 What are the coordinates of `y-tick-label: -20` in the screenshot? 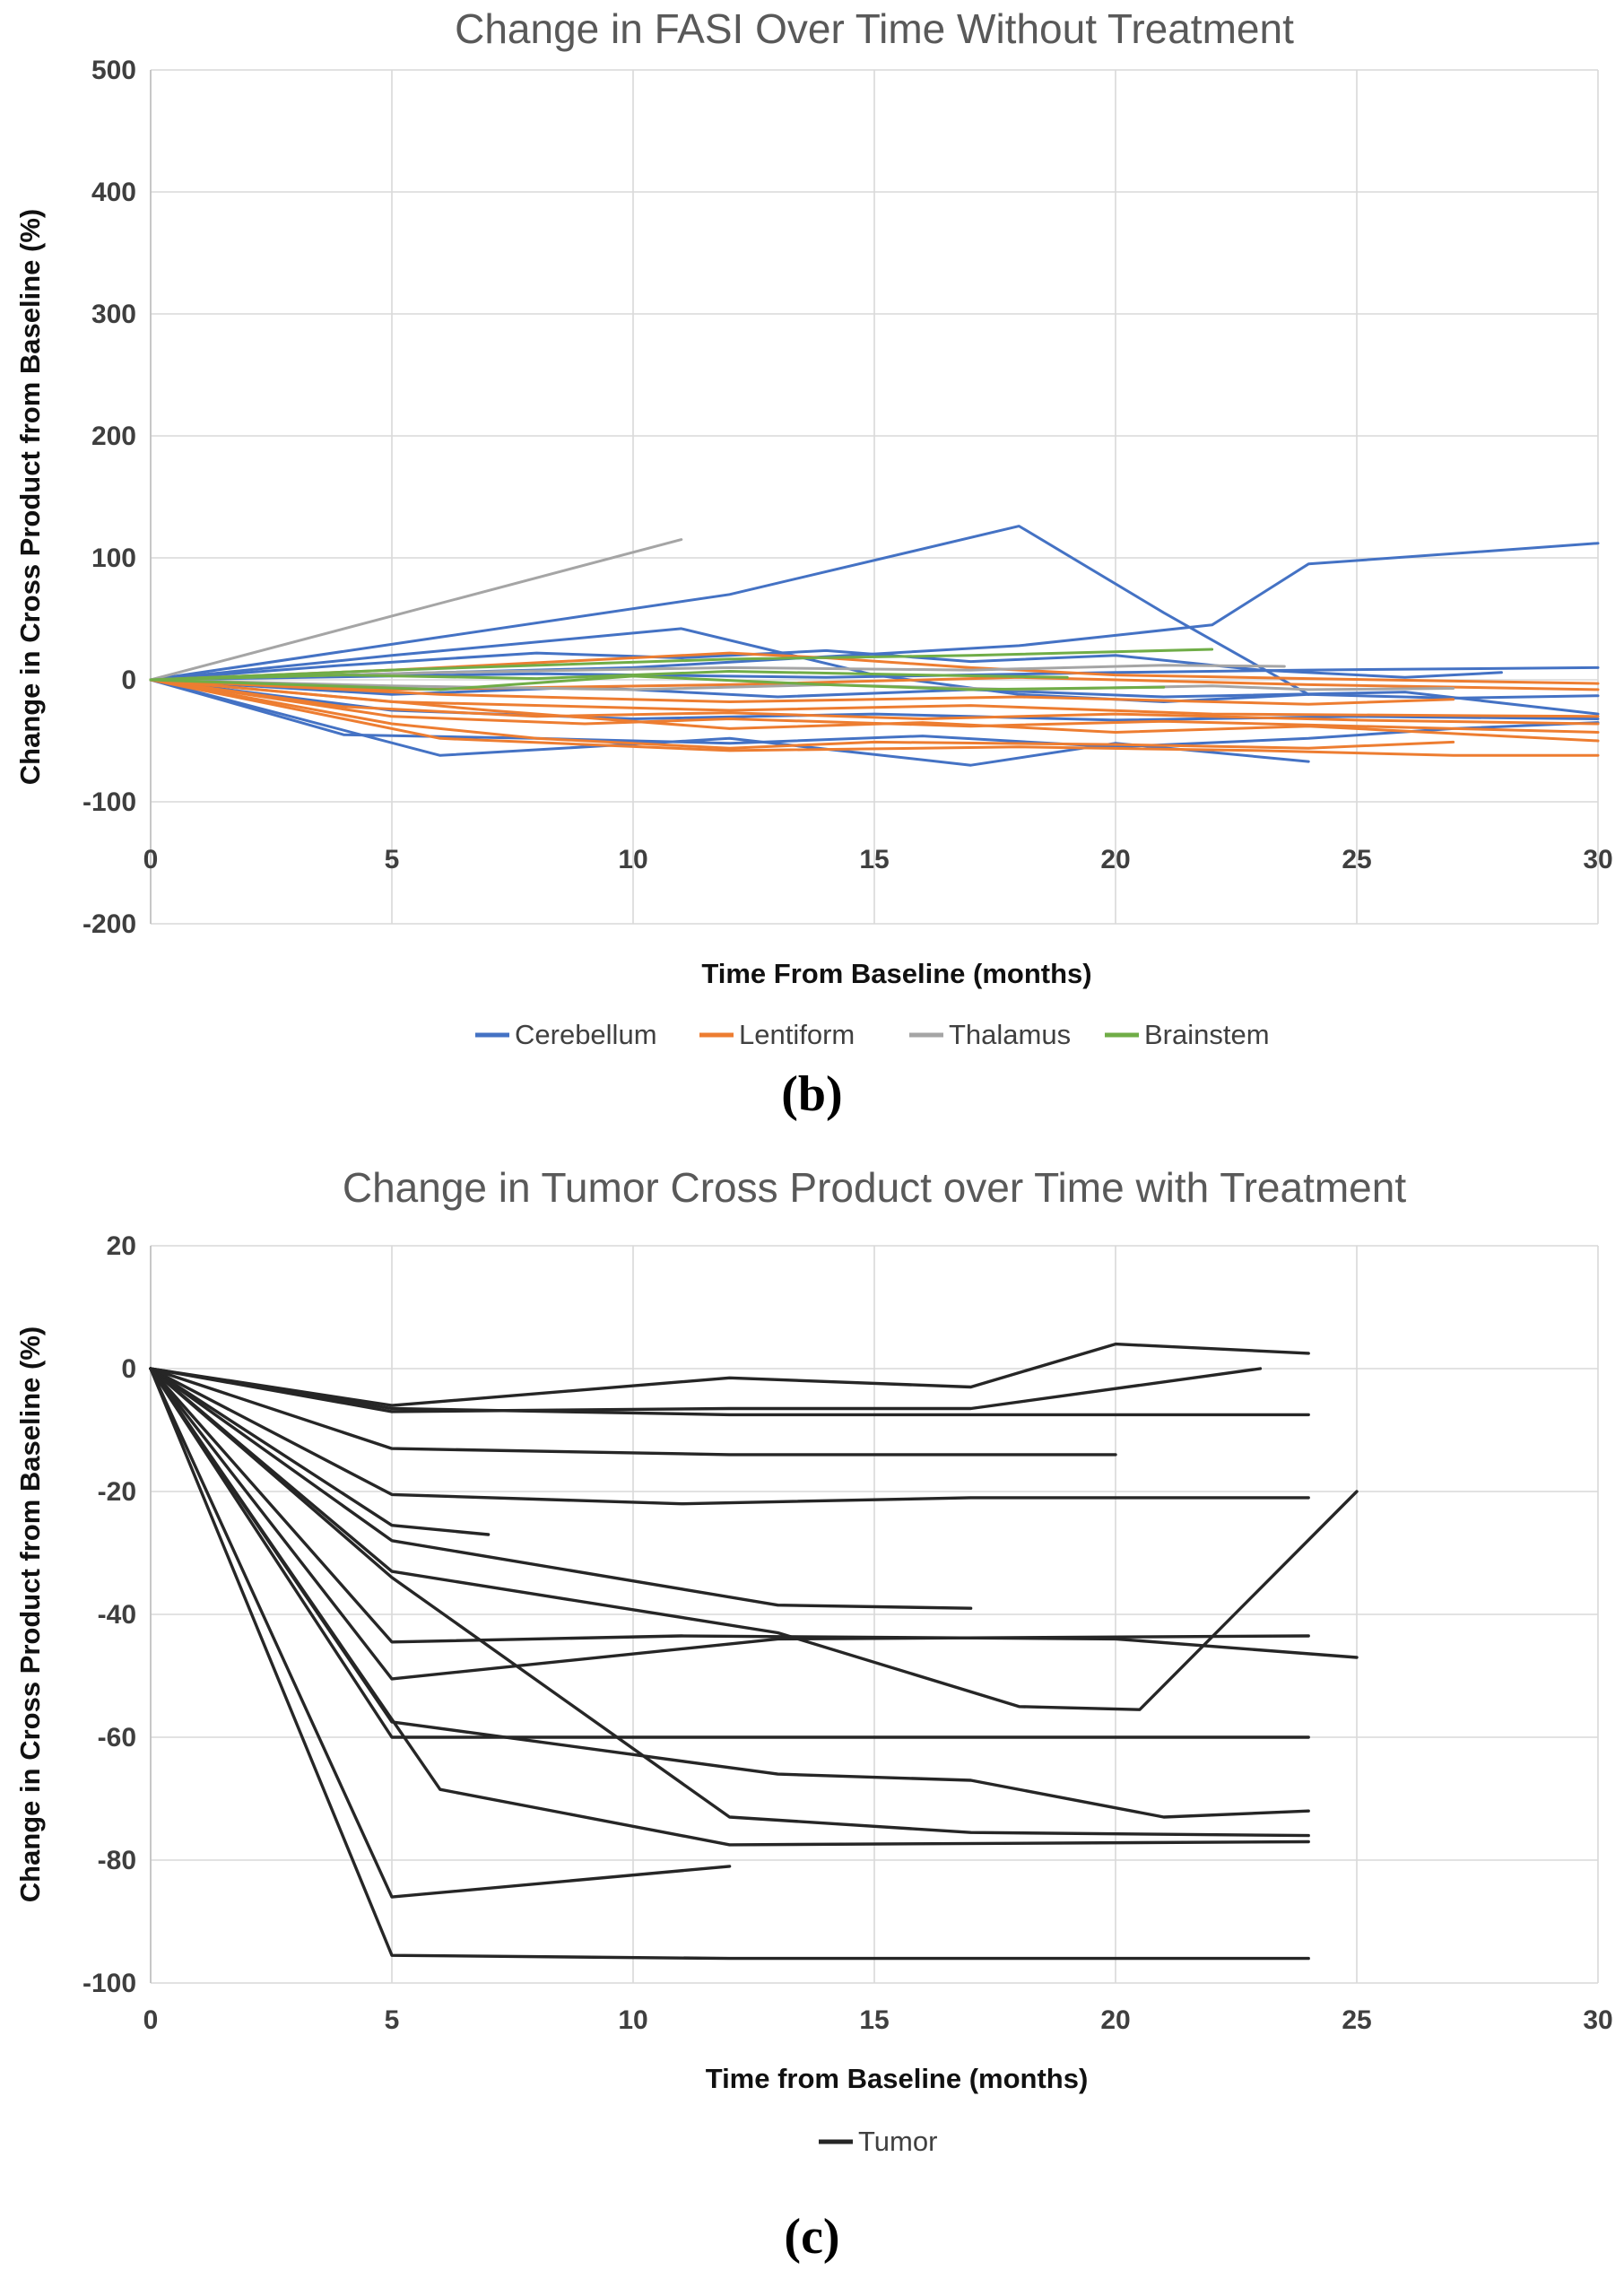 It's located at (117, 1492).